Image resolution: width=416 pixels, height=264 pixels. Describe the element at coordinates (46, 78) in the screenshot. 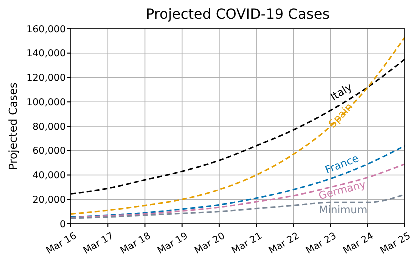

I see `y-tick-label: 120,000` at that location.